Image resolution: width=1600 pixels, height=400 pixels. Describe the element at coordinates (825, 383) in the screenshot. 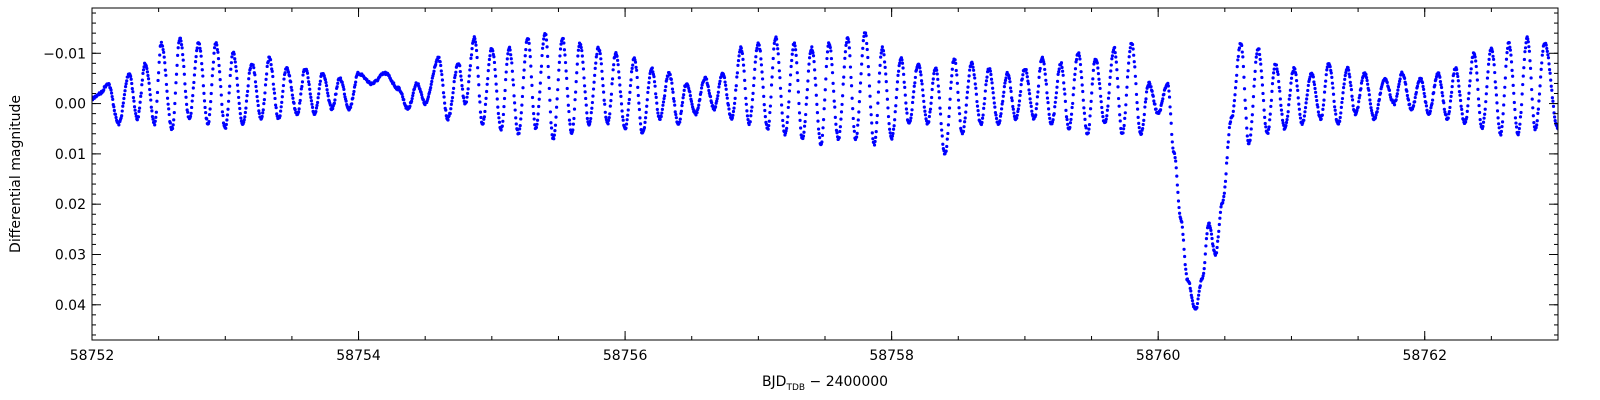

I see `x-axis-label: BJDTDB − 2400000` at that location.